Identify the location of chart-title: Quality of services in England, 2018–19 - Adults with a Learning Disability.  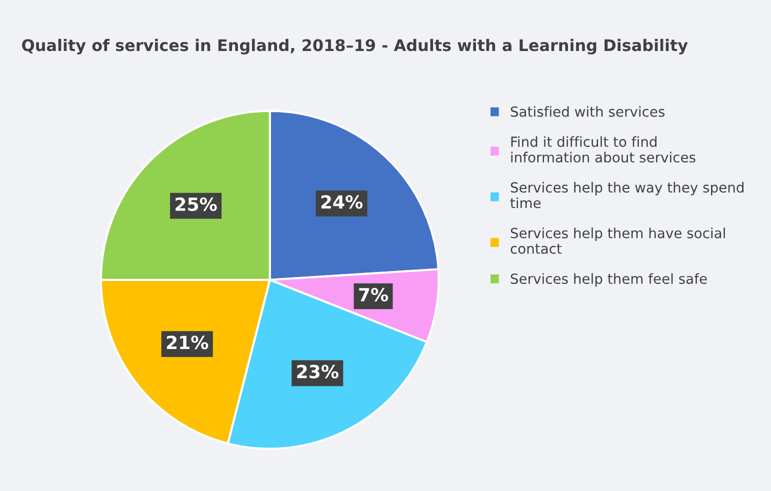
(355, 46).